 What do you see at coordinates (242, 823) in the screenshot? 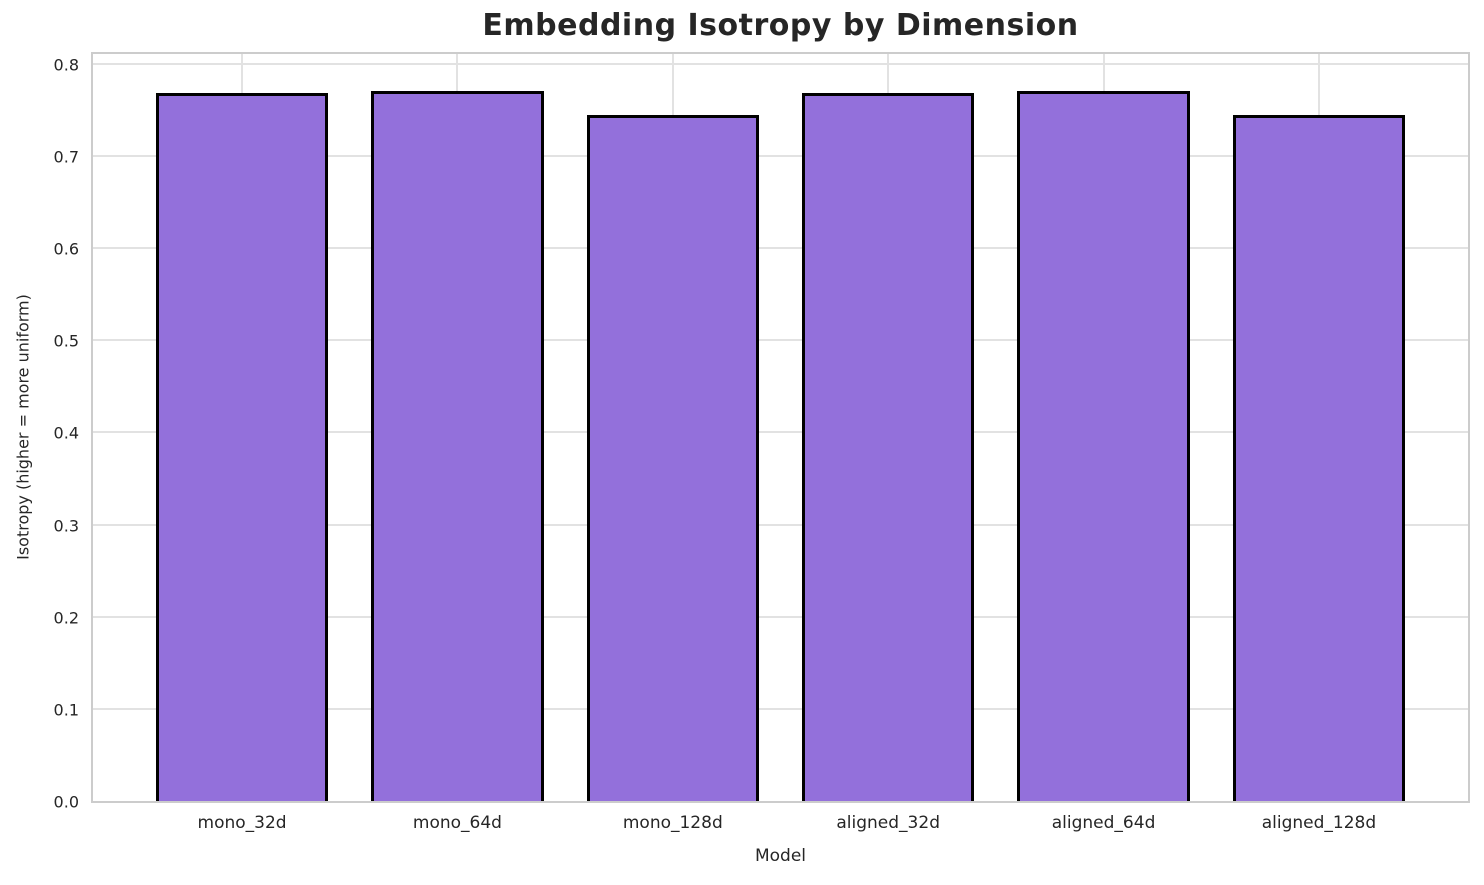
I see `x-tick-label: mono_32d` at bounding box center [242, 823].